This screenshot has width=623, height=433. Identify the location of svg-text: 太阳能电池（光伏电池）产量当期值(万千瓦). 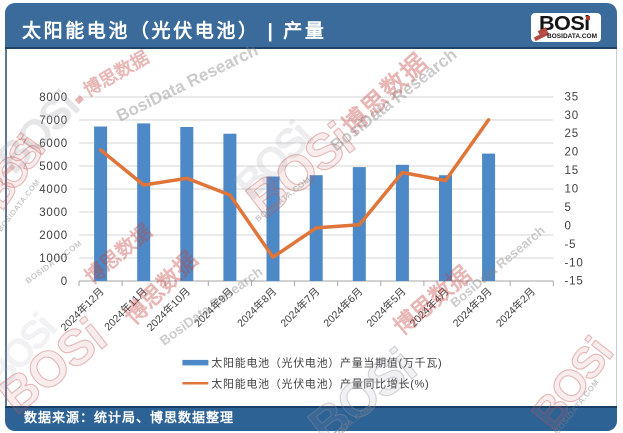
(326, 363).